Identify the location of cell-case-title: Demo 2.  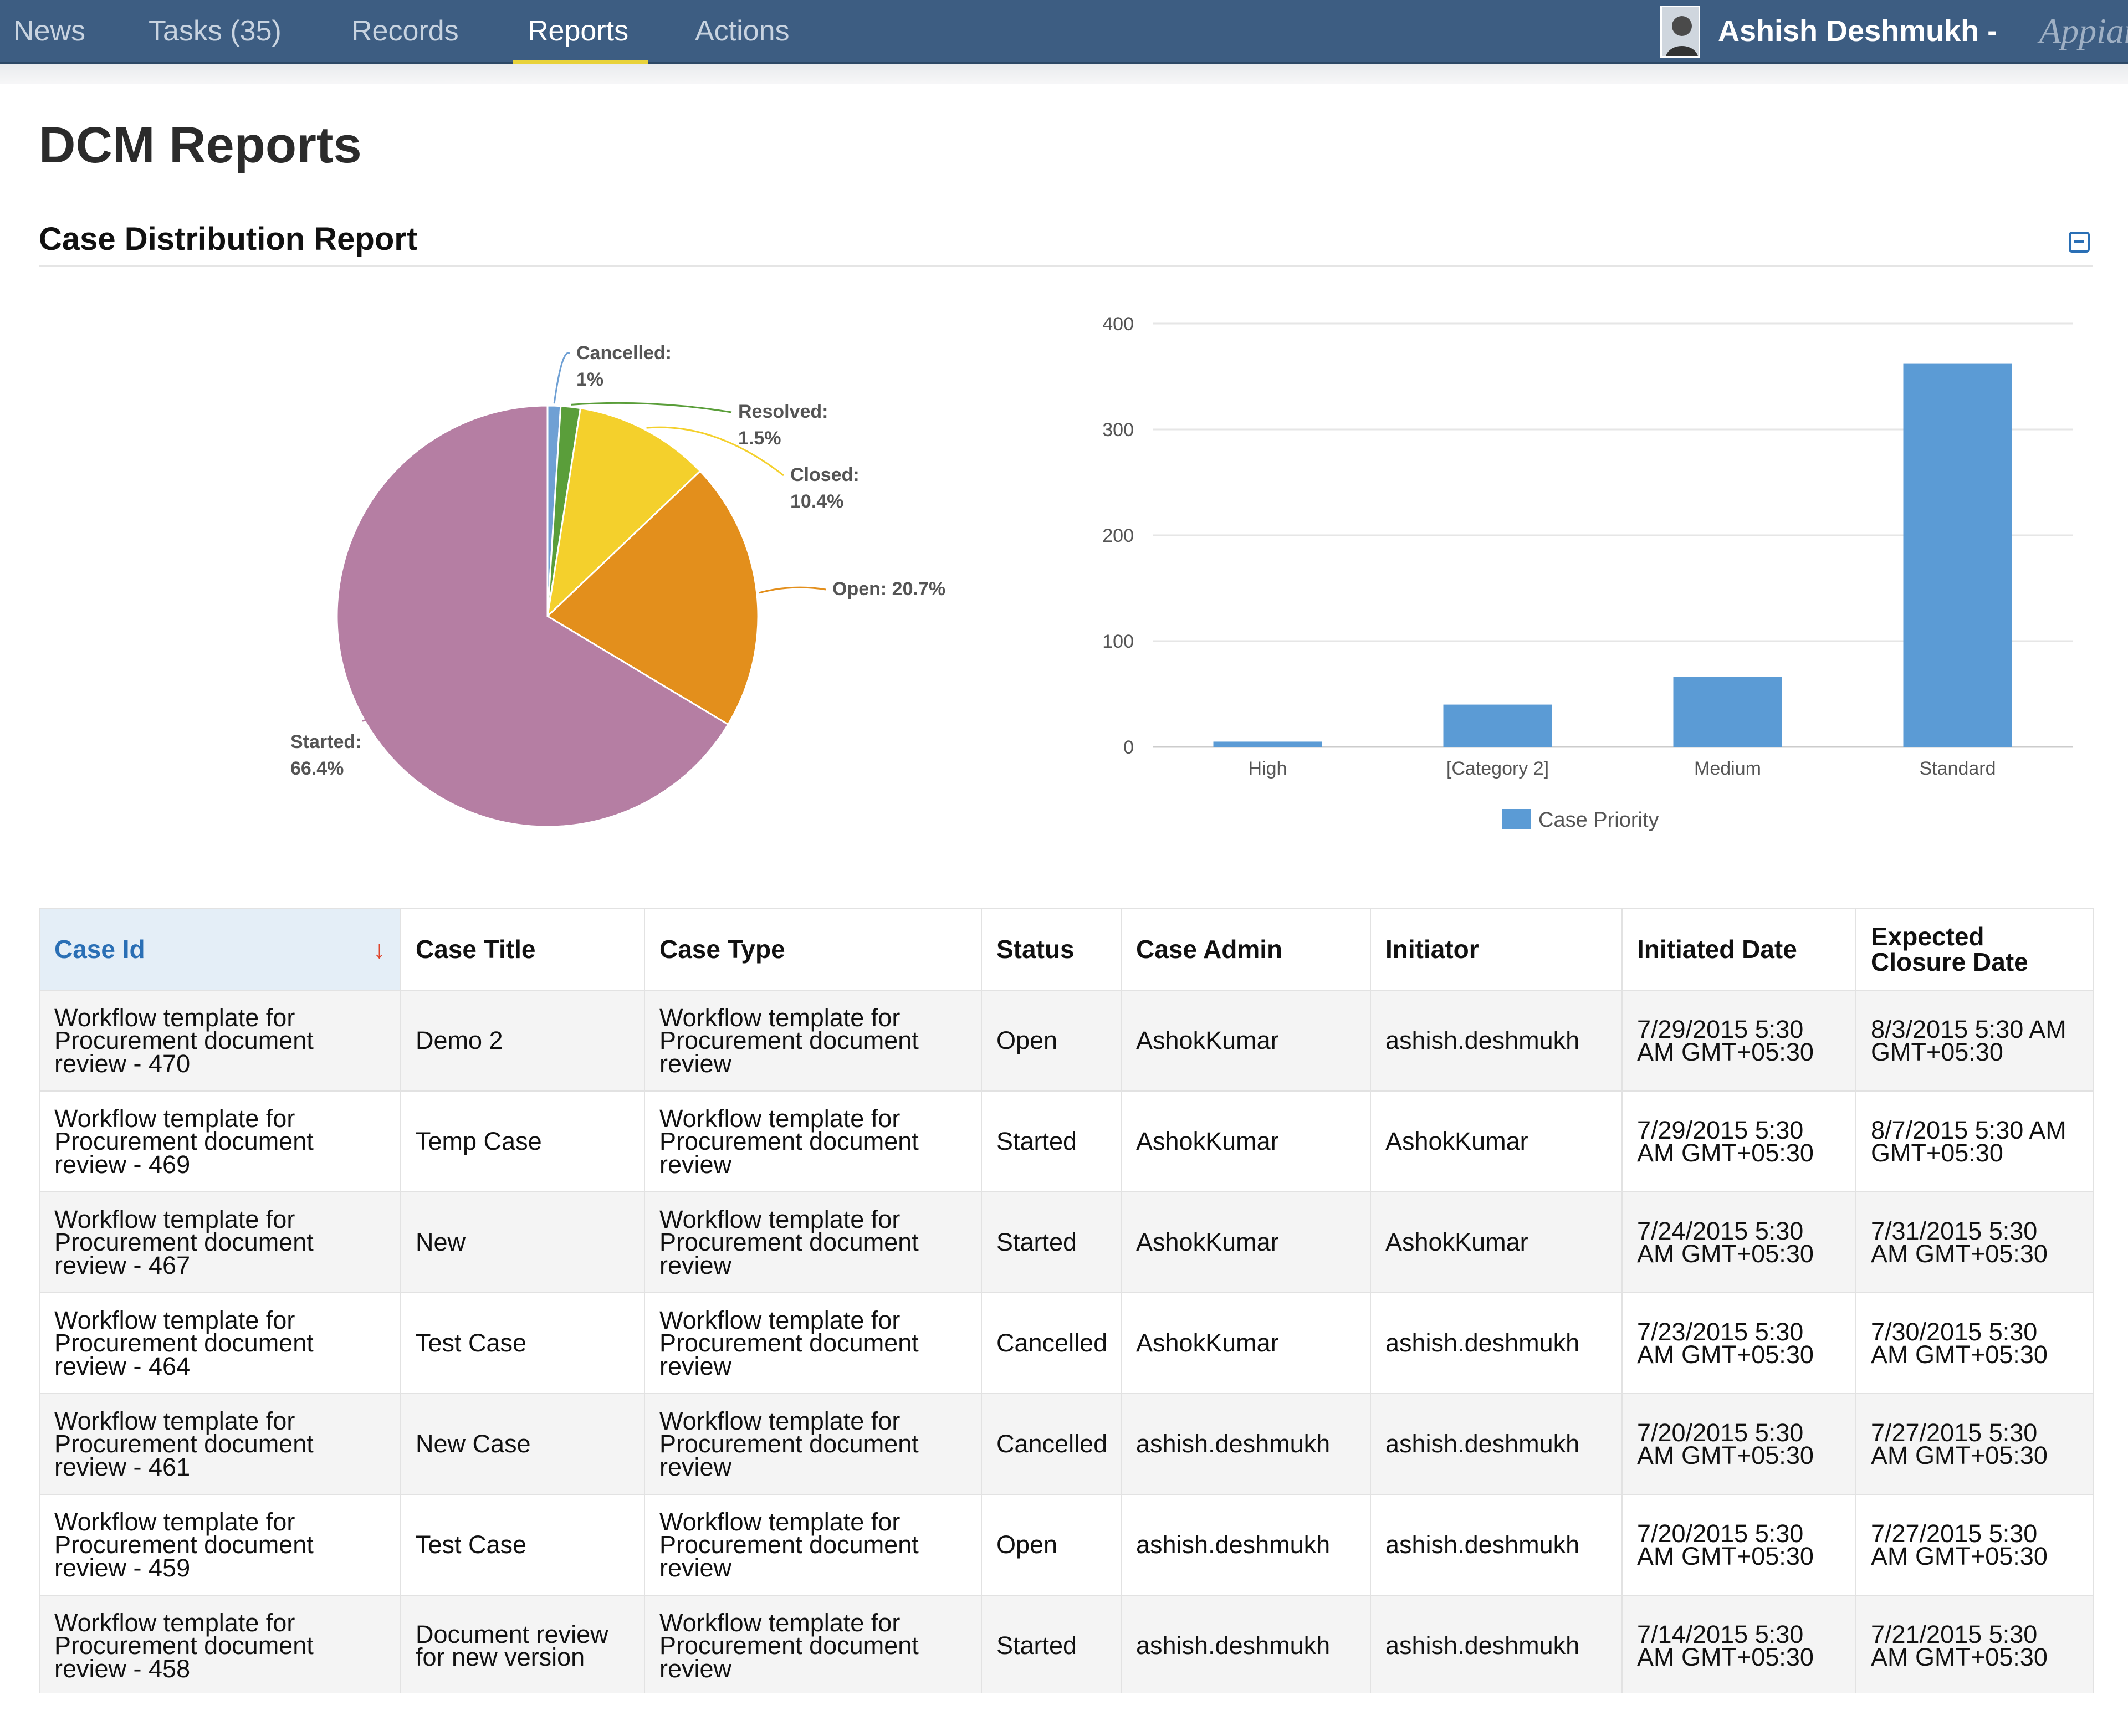
(522, 1041).